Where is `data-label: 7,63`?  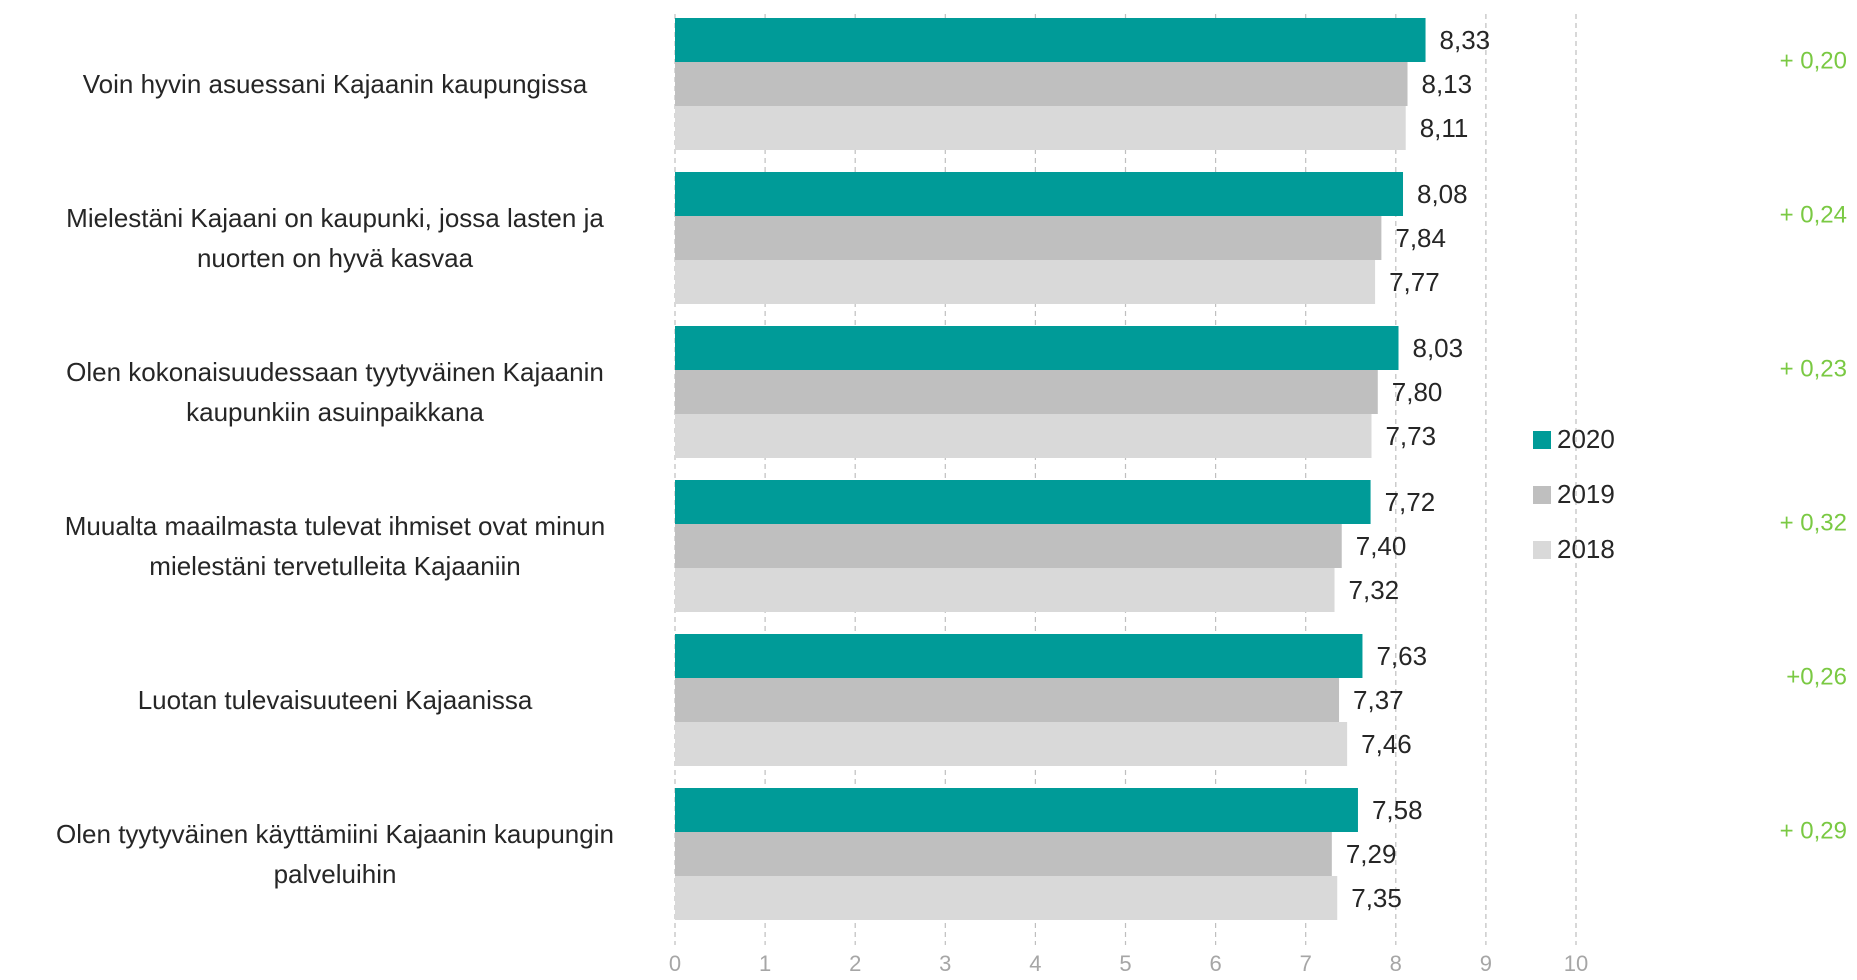 data-label: 7,63 is located at coordinates (1401, 656).